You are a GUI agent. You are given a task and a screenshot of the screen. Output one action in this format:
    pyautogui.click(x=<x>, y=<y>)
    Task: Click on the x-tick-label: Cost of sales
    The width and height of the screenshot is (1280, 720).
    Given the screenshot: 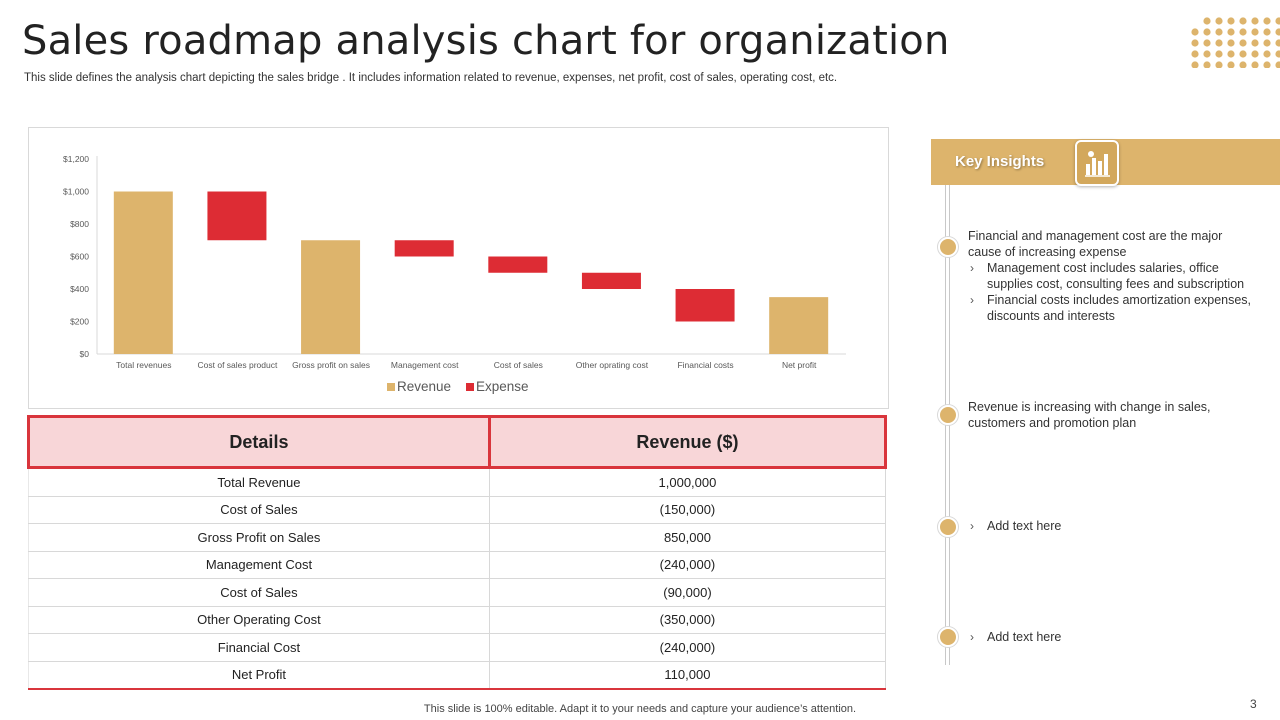 What is the action you would take?
    pyautogui.click(x=518, y=365)
    